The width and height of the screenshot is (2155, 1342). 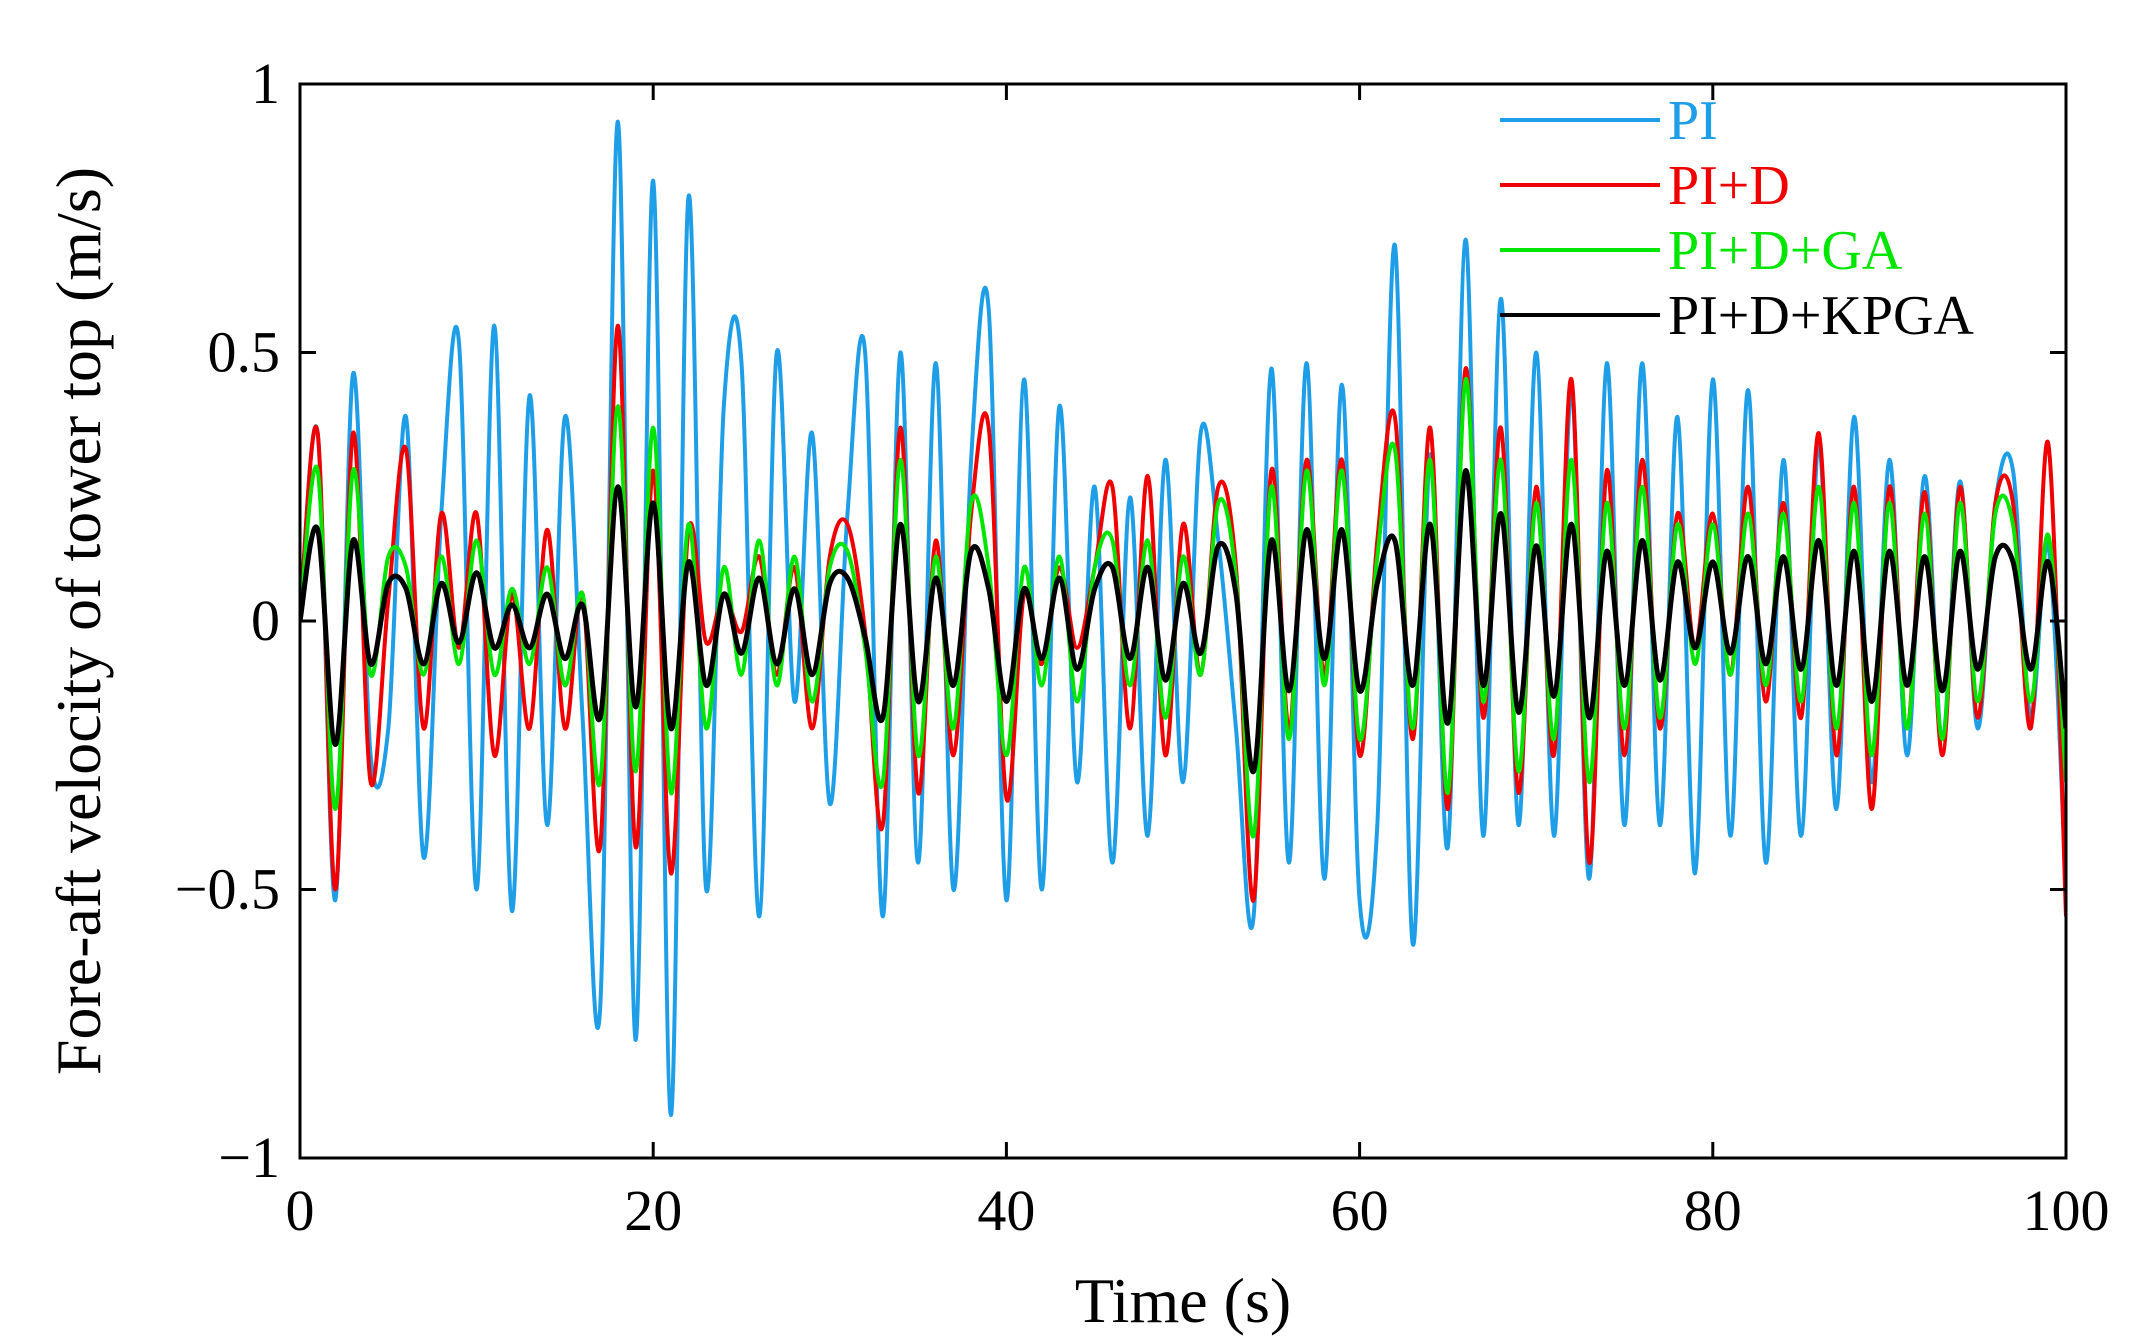 I want to click on x-tick-label: 0, so click(x=300, y=1210).